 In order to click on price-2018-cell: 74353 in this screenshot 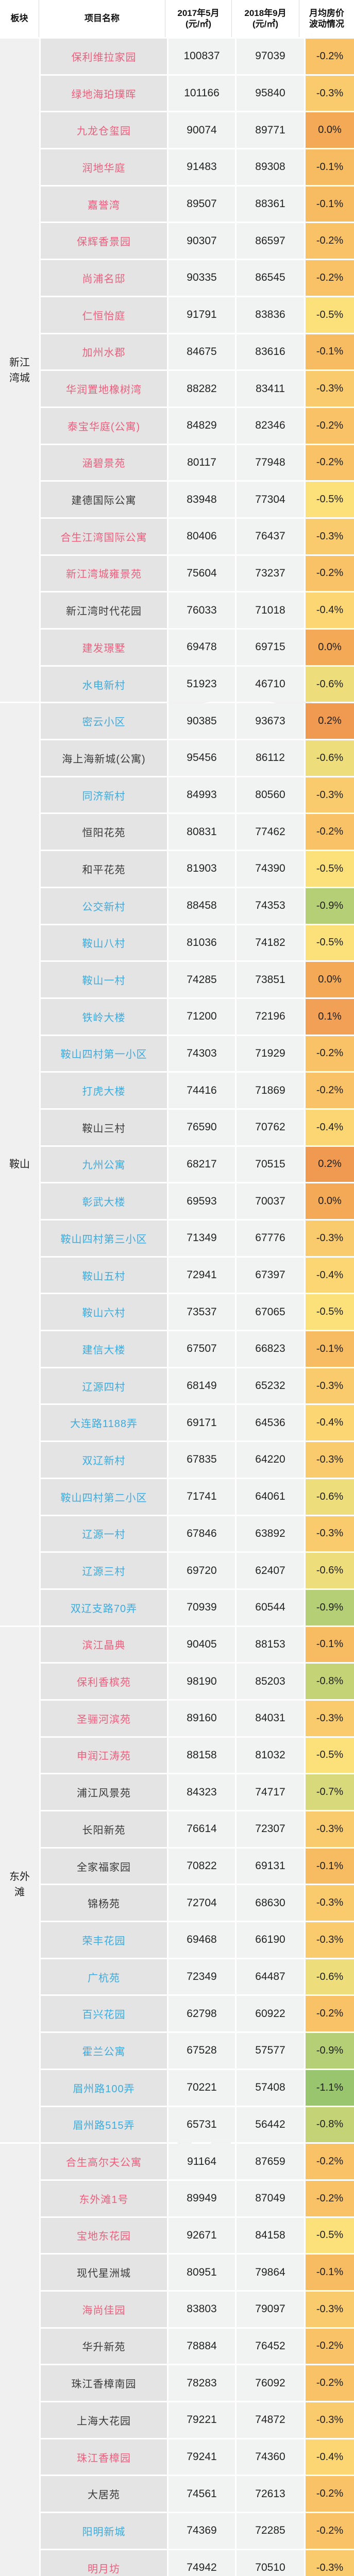, I will do `click(270, 906)`.